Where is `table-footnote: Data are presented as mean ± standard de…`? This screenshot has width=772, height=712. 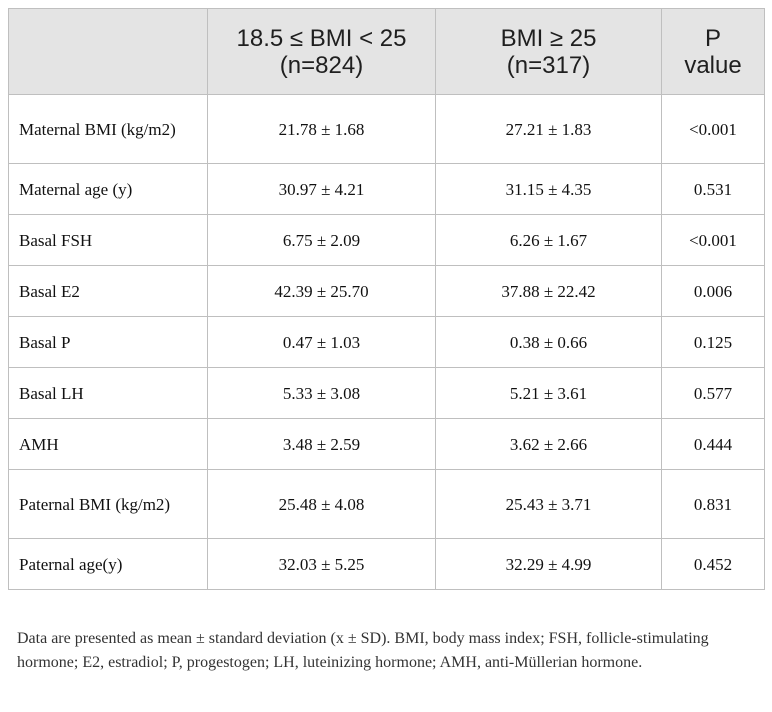 table-footnote: Data are presented as mean ± standard de… is located at coordinates (363, 650).